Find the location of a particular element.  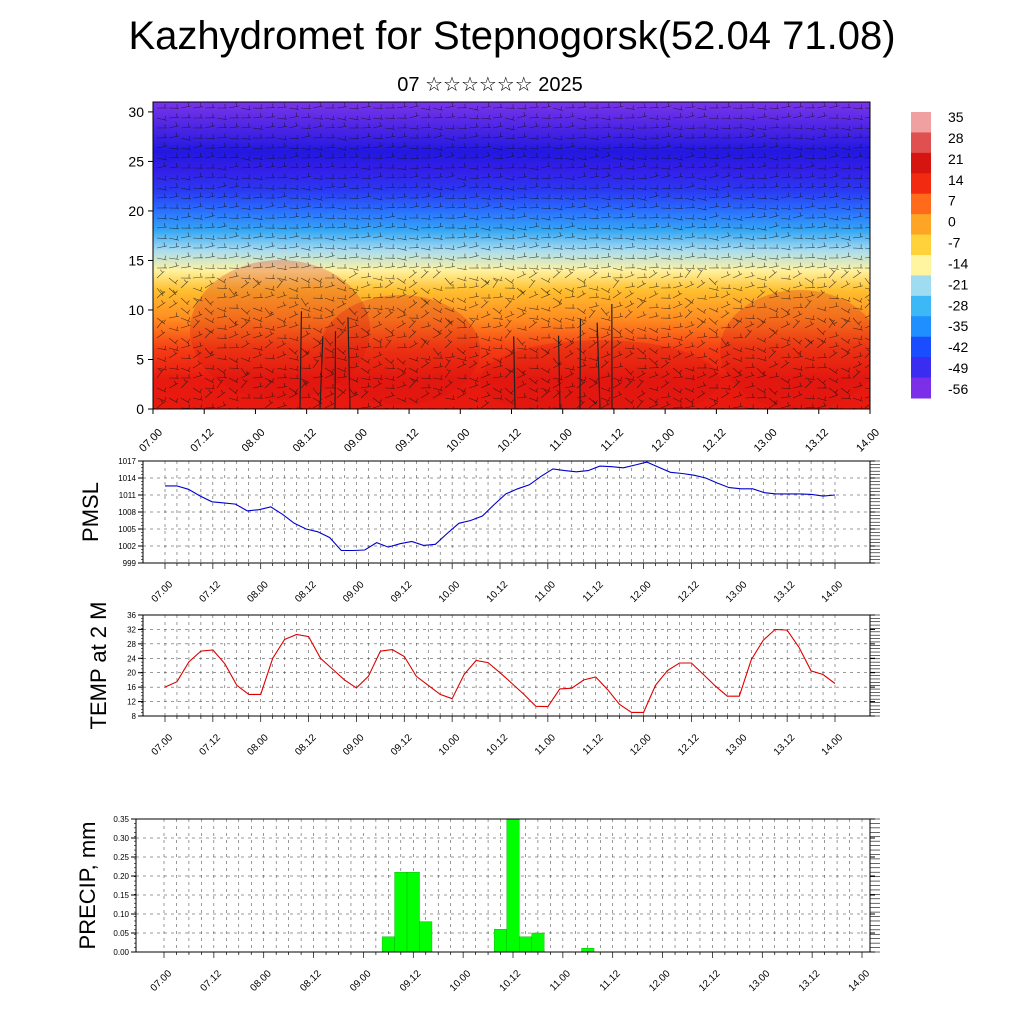

colorbar-label: -7 is located at coordinates (954, 243).